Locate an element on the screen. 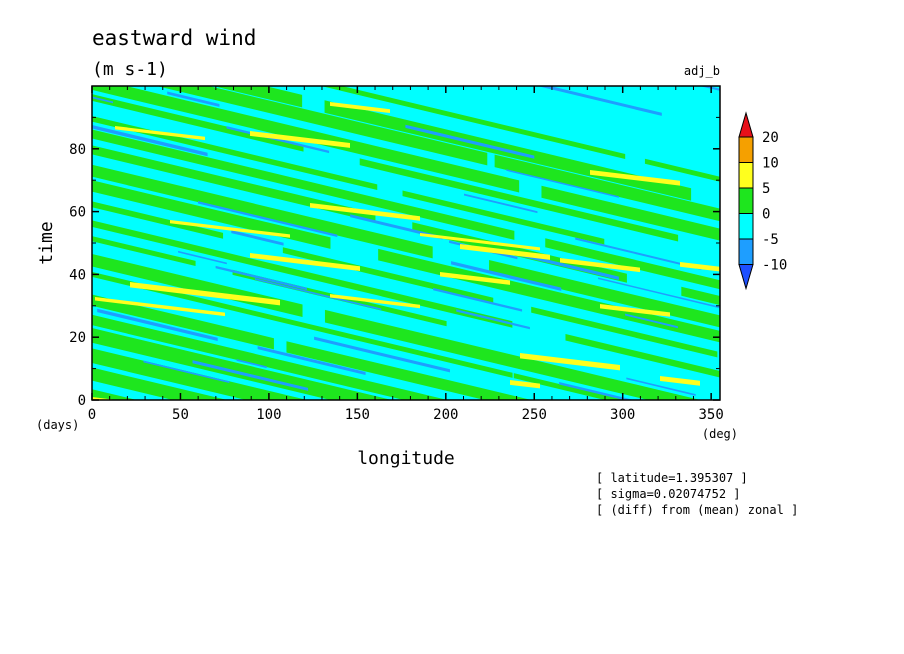  colorbar-label: 10 is located at coordinates (770, 164).